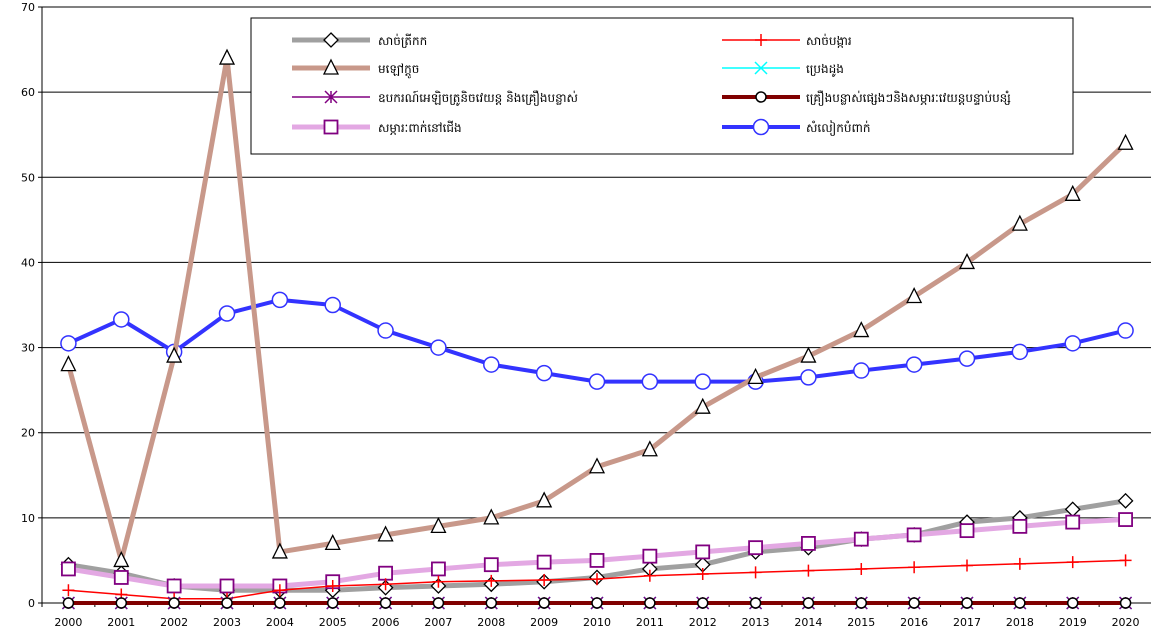  What do you see at coordinates (796, 127) in the screenshot?
I see `legend-item: សំលៀកបំពាក់` at bounding box center [796, 127].